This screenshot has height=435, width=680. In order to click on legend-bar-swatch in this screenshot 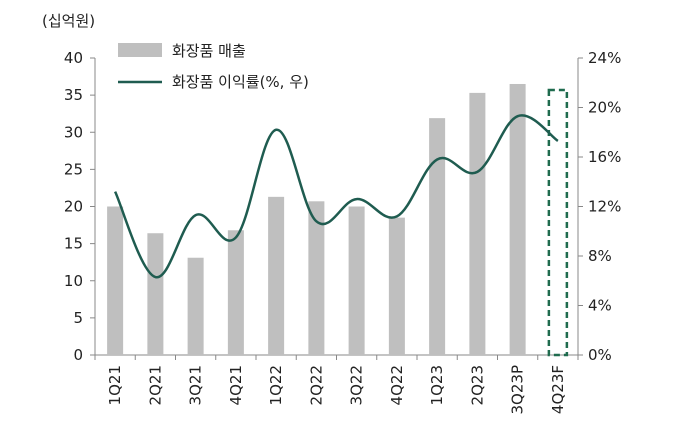, I will do `click(140, 50)`.